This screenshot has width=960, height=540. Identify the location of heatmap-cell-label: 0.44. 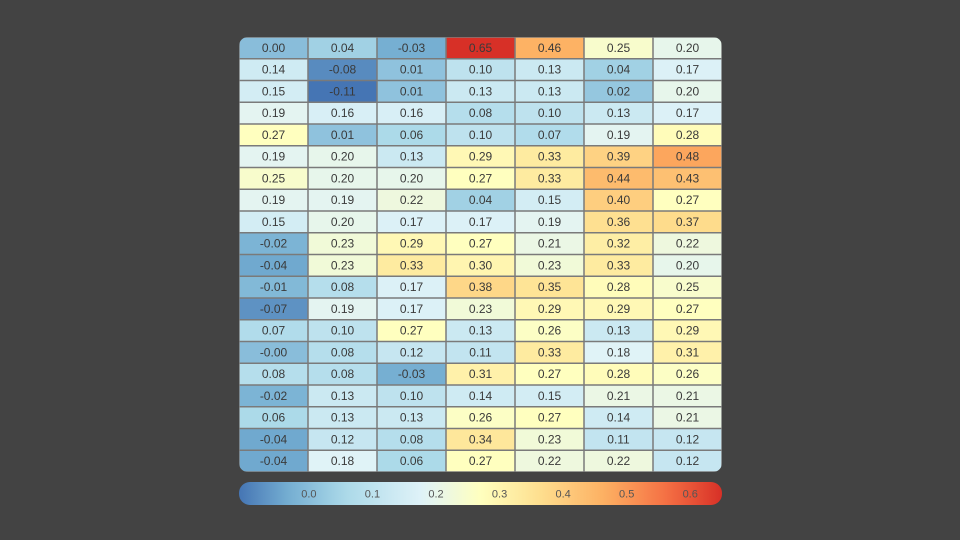
(619, 178).